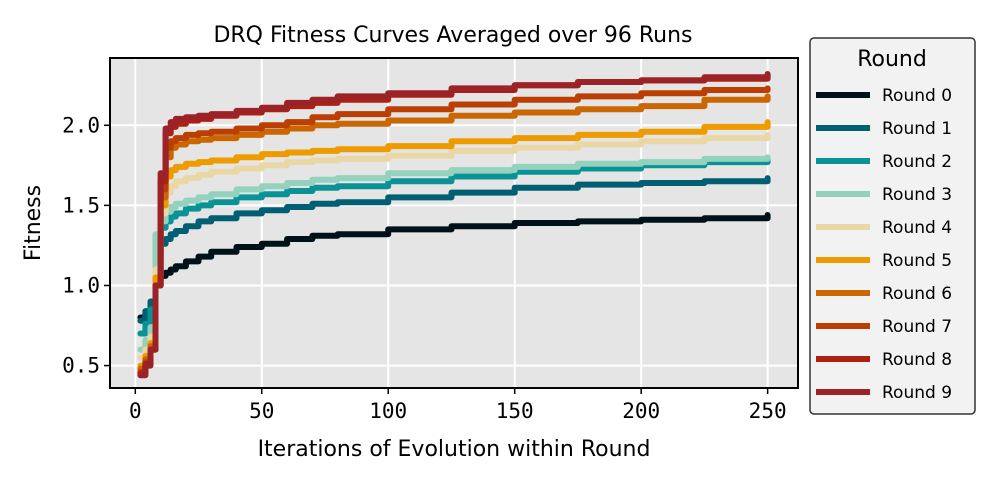 Image resolution: width=997 pixels, height=485 pixels. Describe the element at coordinates (917, 96) in the screenshot. I see `legend-label-round-0: Round 0` at that location.